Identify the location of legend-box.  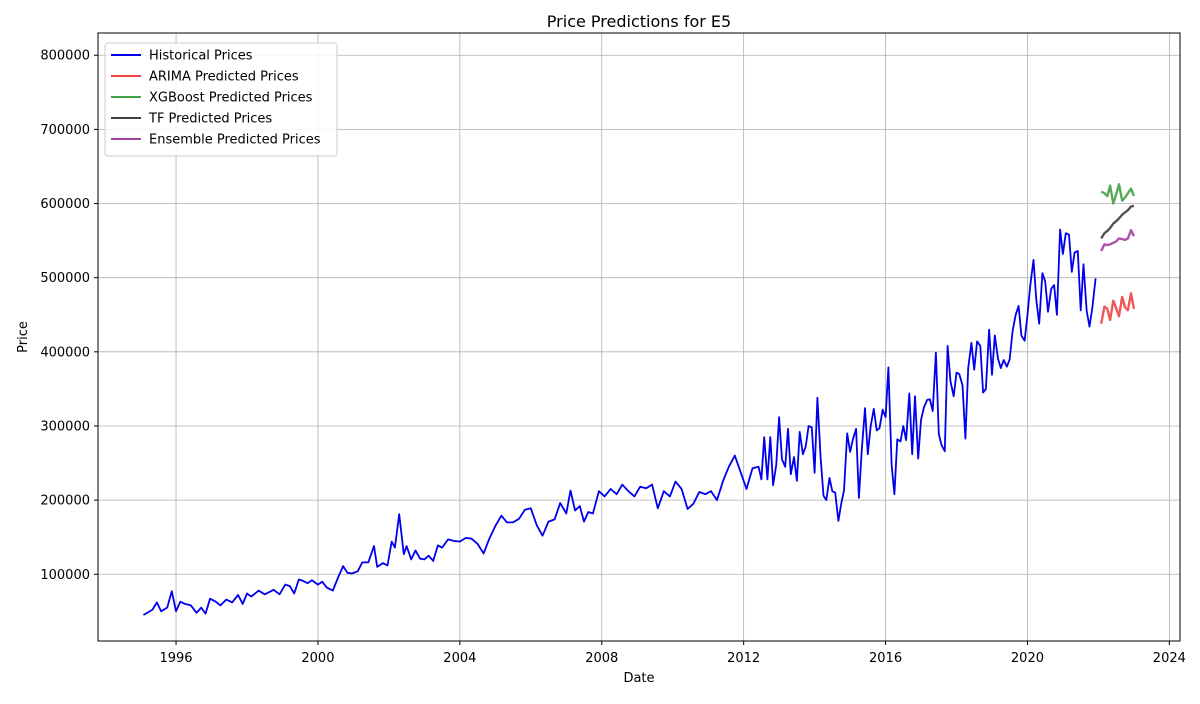
(221, 99).